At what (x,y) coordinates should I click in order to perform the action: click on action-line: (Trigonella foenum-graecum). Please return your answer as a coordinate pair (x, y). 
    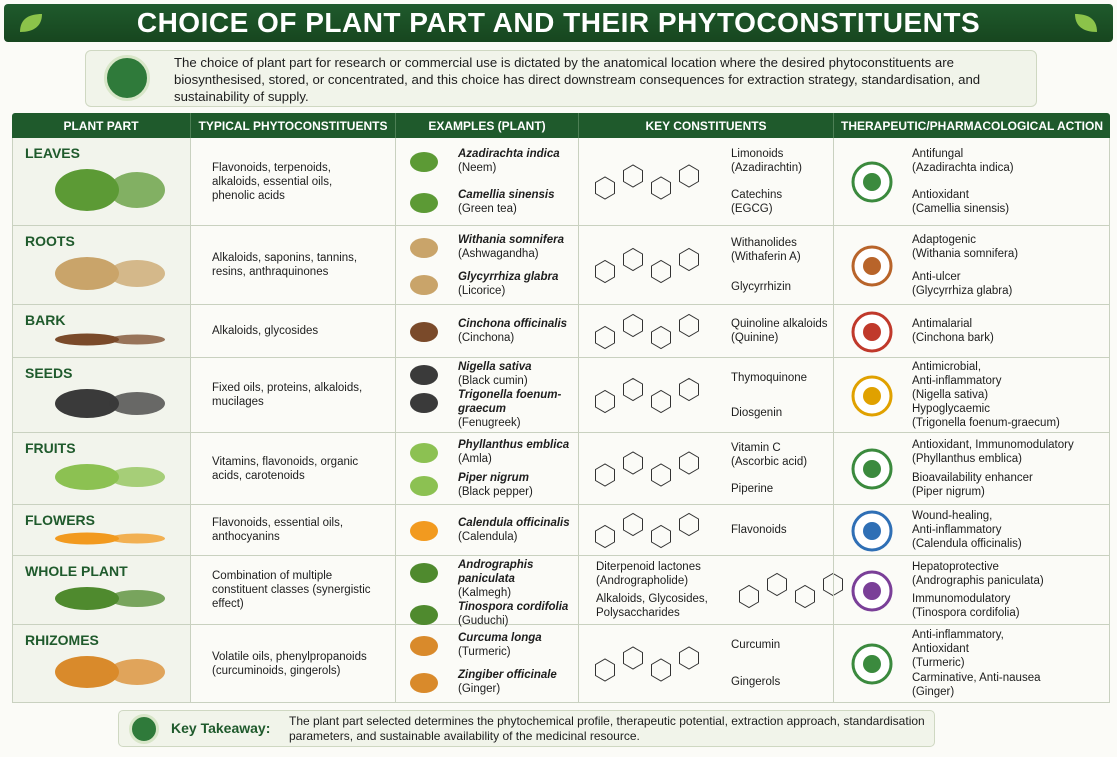
    Looking at the image, I should click on (986, 423).